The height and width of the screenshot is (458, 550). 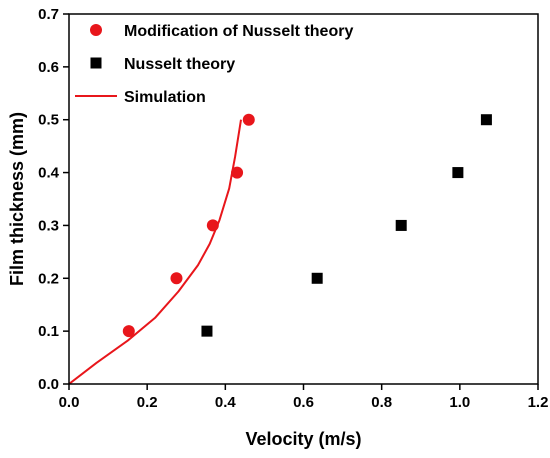 What do you see at coordinates (165, 97) in the screenshot?
I see `legend-label: Simulation` at bounding box center [165, 97].